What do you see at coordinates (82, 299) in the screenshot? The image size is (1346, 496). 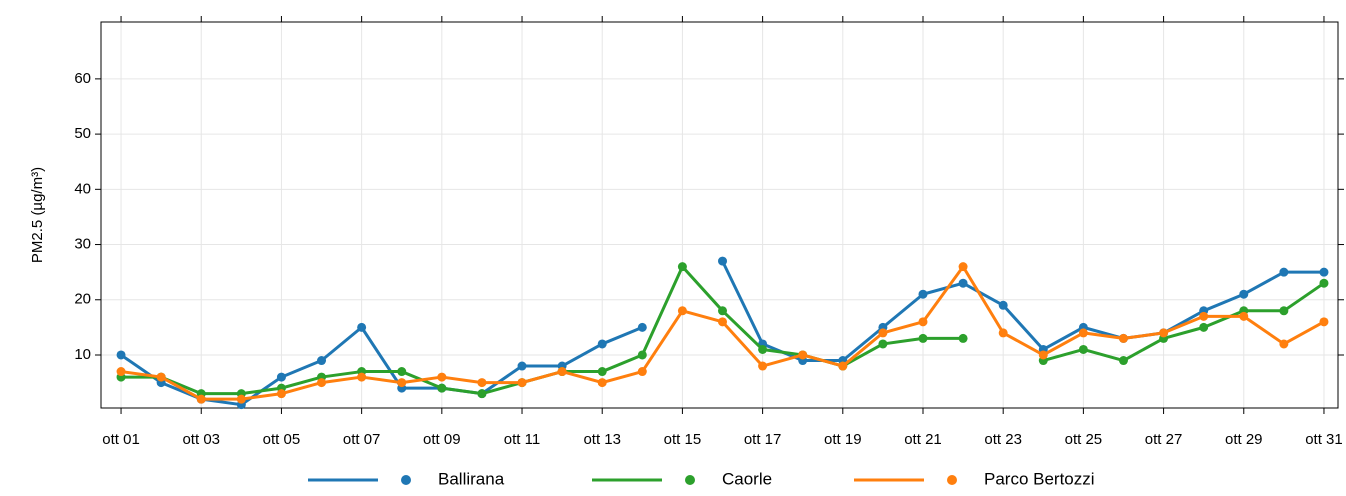 I see `y-tick-label: 20` at bounding box center [82, 299].